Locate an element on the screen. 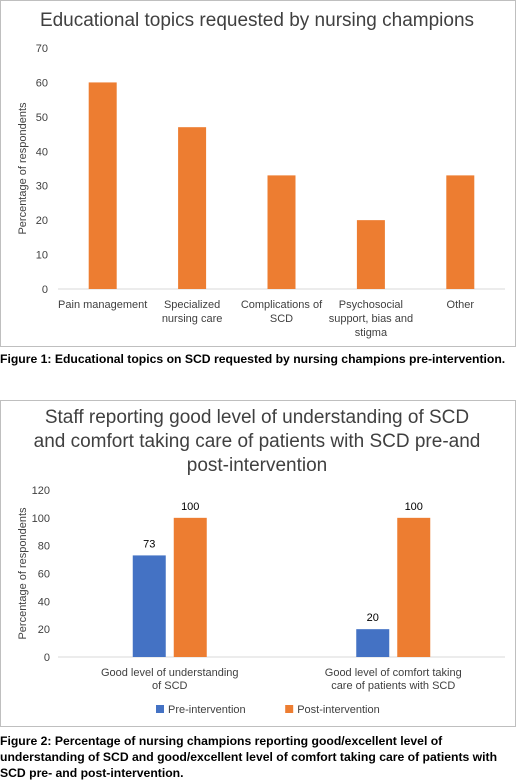  y-tick-label: 30 is located at coordinates (42, 187).